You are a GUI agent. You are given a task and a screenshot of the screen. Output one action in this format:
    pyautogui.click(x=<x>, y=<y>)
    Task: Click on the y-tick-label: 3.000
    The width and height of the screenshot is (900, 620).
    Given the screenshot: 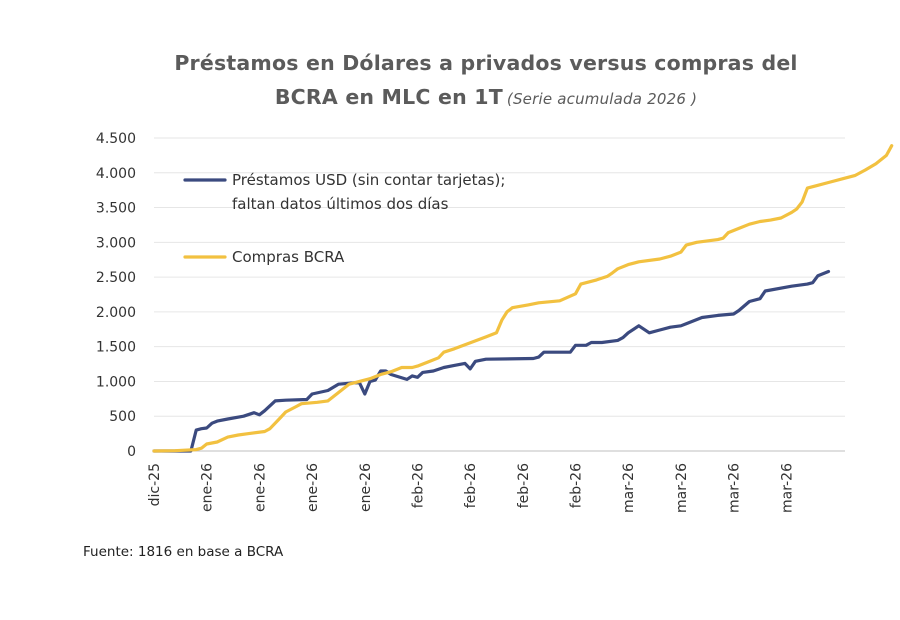 What is the action you would take?
    pyautogui.click(x=116, y=243)
    